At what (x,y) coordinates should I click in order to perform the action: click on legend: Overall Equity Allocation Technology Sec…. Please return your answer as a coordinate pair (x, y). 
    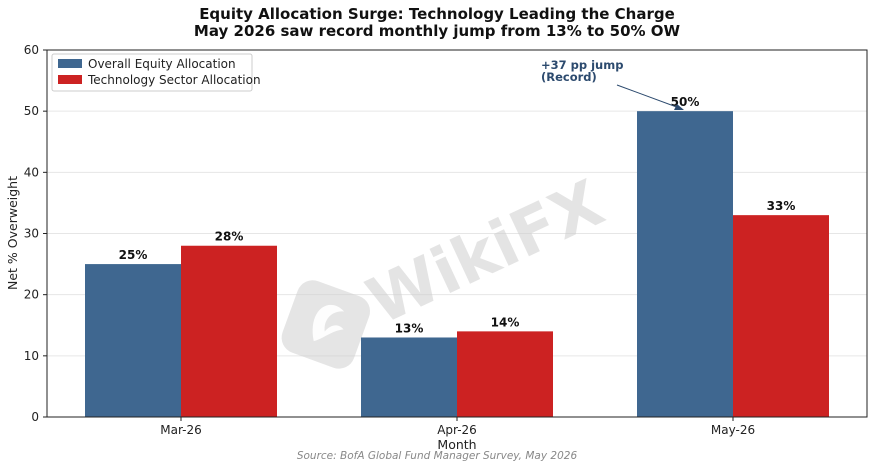
    Looking at the image, I should click on (156, 72).